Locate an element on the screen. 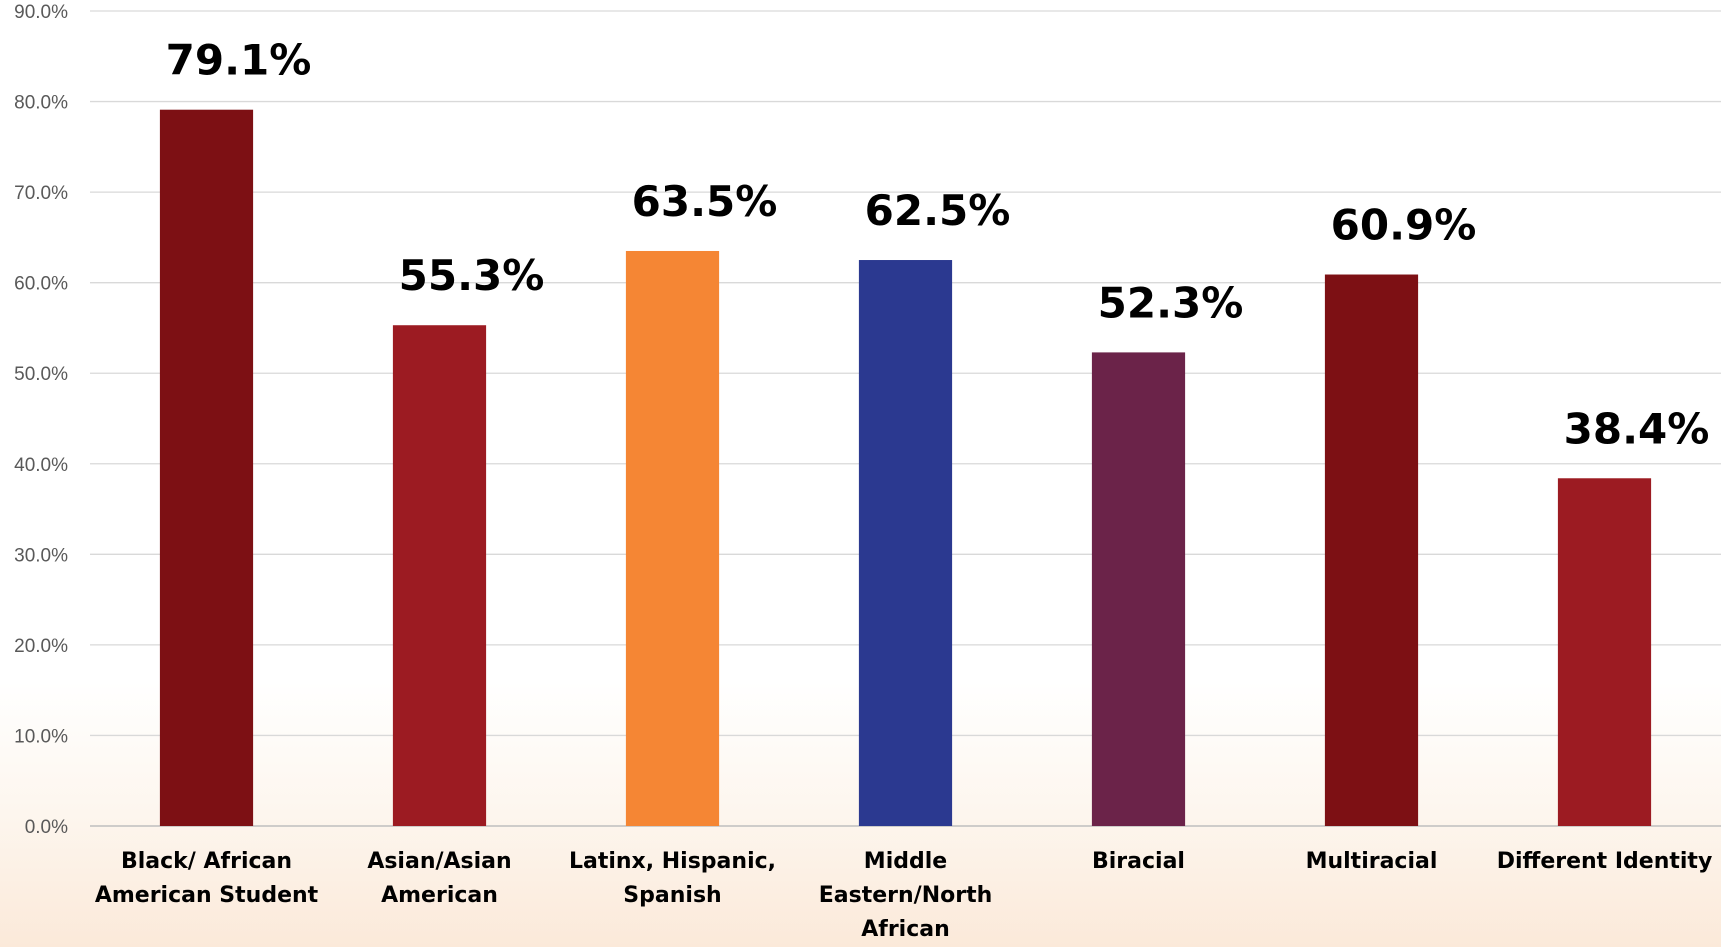 The width and height of the screenshot is (1721, 947). x-category-label: Black/ African American Student is located at coordinates (207, 878).